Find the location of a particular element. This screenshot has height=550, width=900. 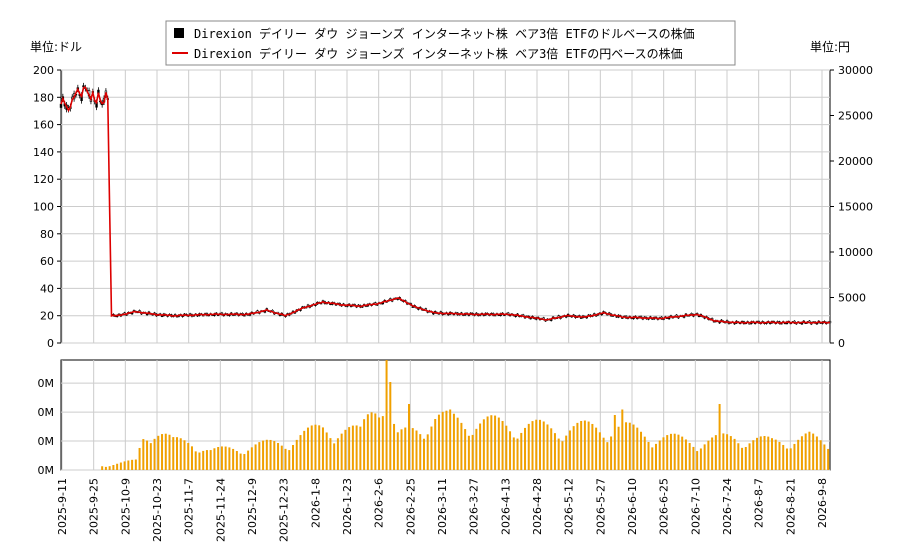

x-tick-label: 2026-8-7 is located at coordinates (759, 503).